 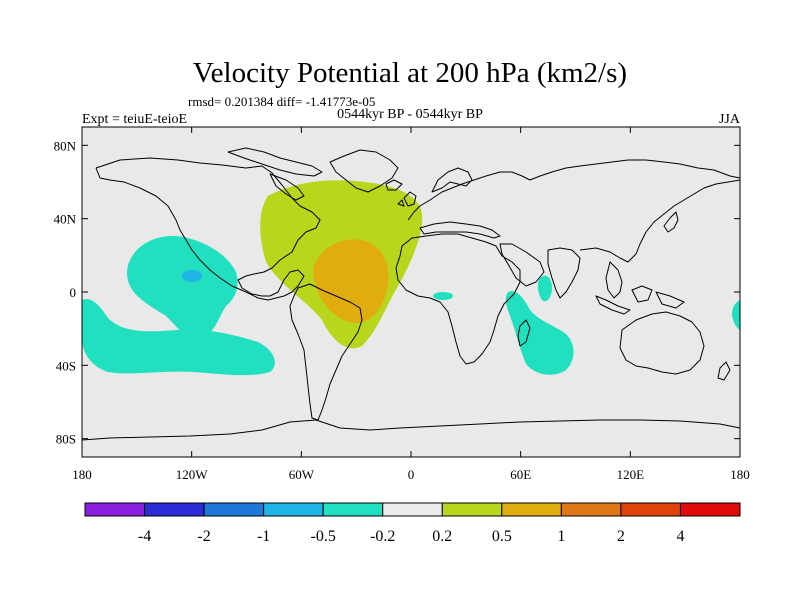 What do you see at coordinates (208, 229) in the screenshot?
I see `coast-north-america` at bounding box center [208, 229].